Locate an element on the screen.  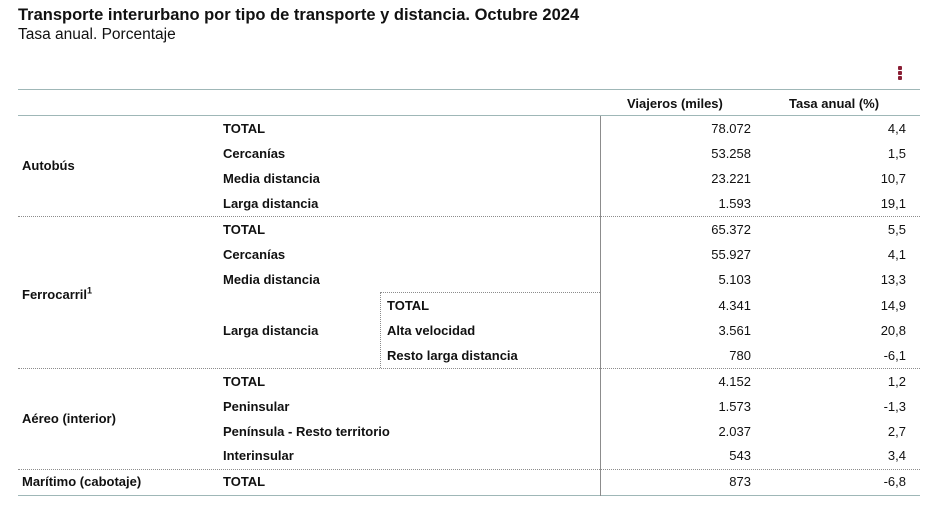
table-bottom-border is located at coordinates (469, 495).